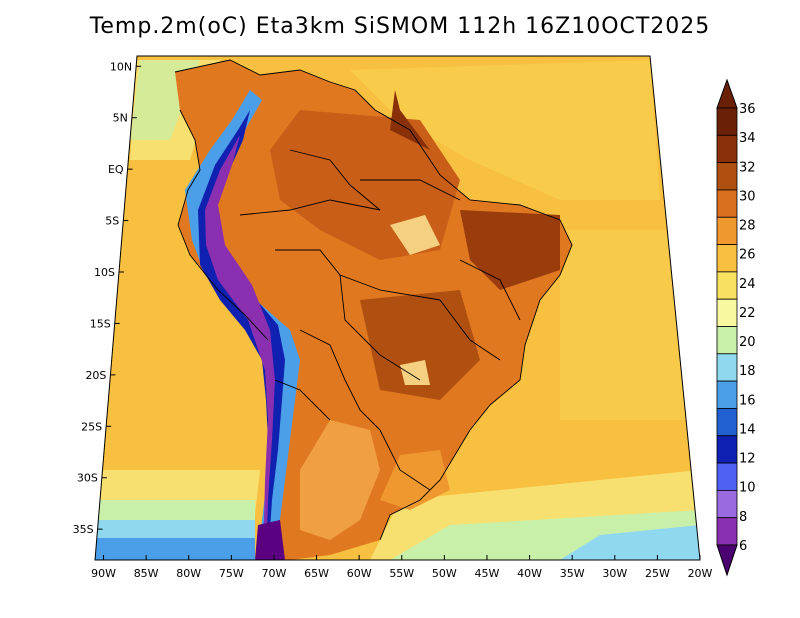 Image resolution: width=800 pixels, height=618 pixels. Describe the element at coordinates (91, 426) in the screenshot. I see `lat-tick-label: 25S` at that location.